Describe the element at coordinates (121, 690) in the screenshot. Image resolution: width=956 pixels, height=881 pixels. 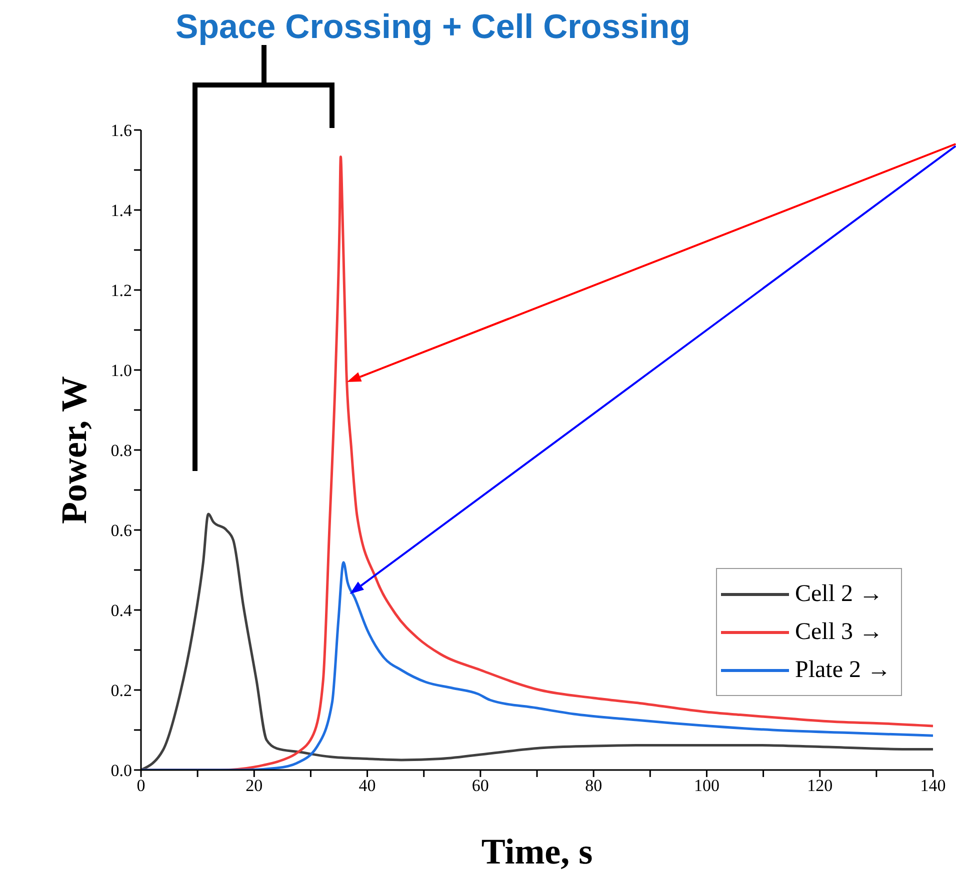
I see `y-tick-label: 0.2` at that location.